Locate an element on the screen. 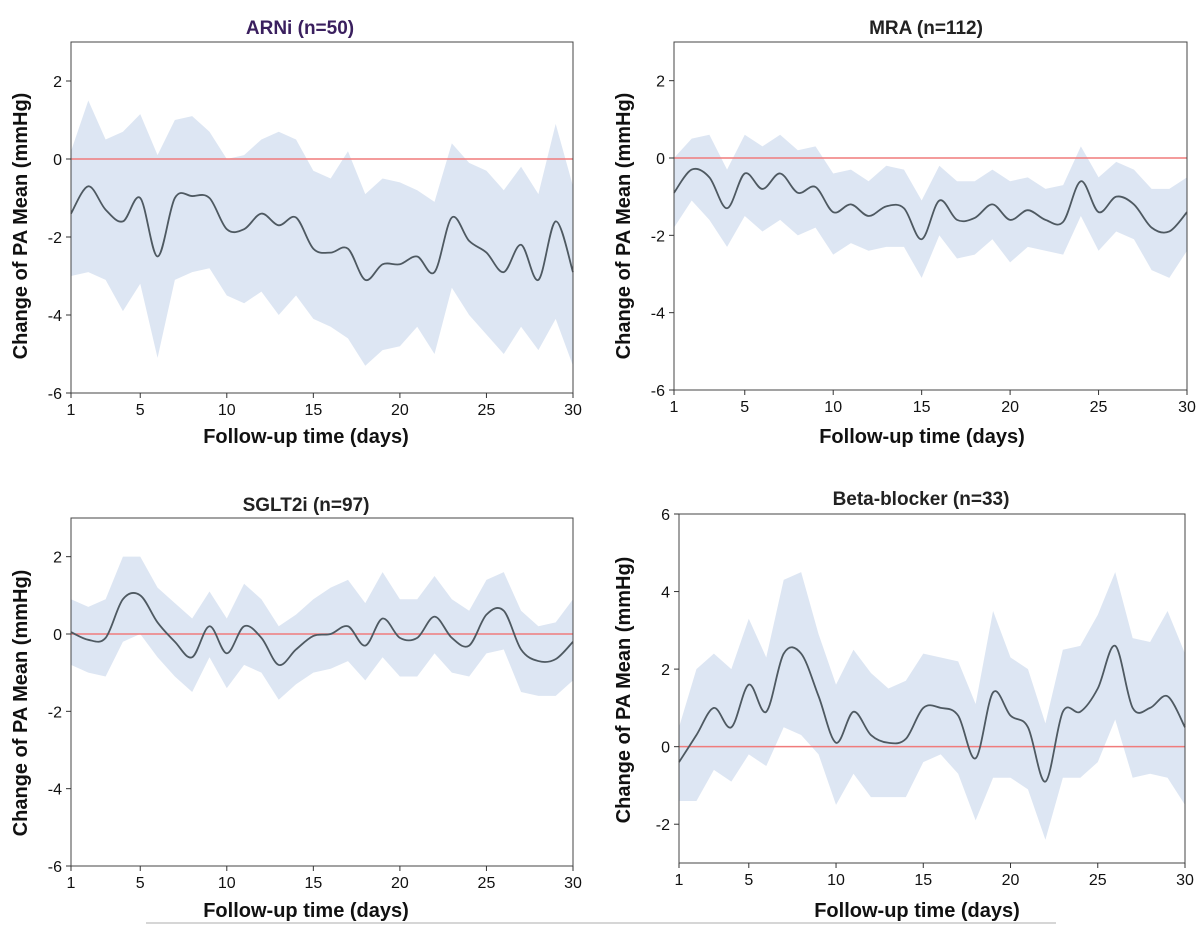 The width and height of the screenshot is (1200, 926). panel-title: ARNi (n=50) is located at coordinates (300, 28).